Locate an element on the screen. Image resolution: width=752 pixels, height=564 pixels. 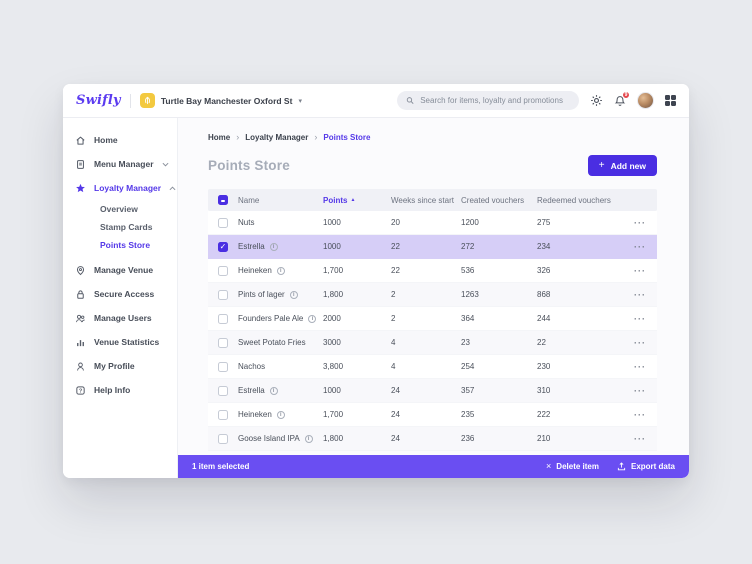
sidebar-item-label: Help Info is located at coordinates (112, 390).